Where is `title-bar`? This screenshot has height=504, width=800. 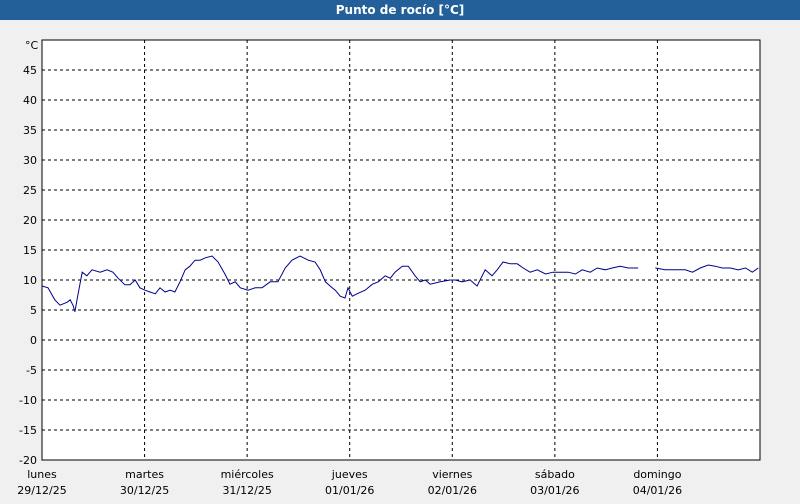 title-bar is located at coordinates (400, 10).